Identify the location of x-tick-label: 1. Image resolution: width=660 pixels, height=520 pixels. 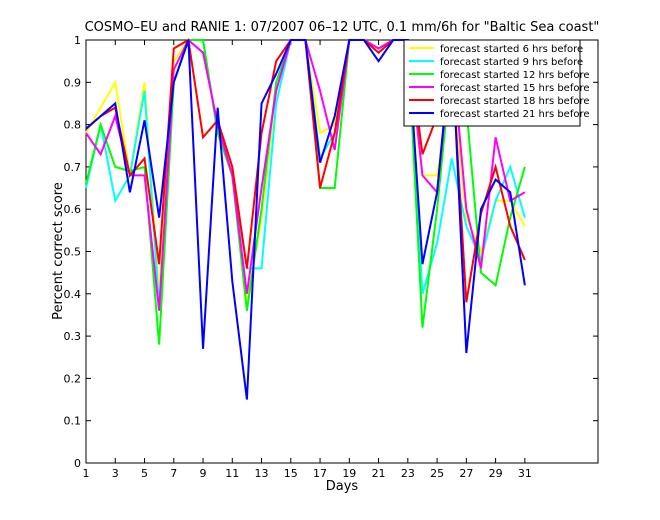
(86, 473).